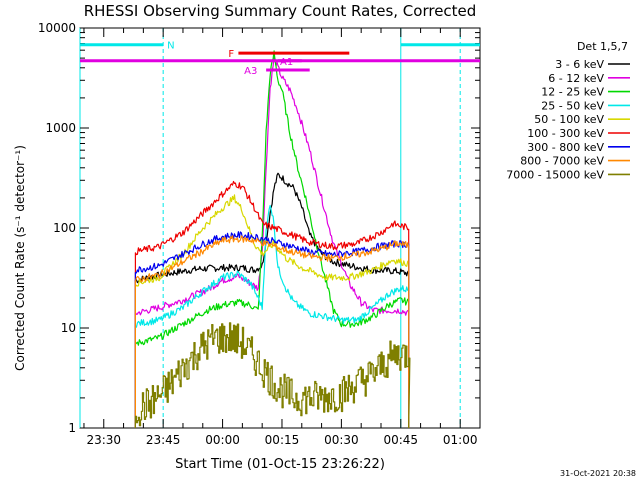 This screenshot has width=640, height=480. I want to click on timestamp: 31-Oct-2021 20:38, so click(598, 473).